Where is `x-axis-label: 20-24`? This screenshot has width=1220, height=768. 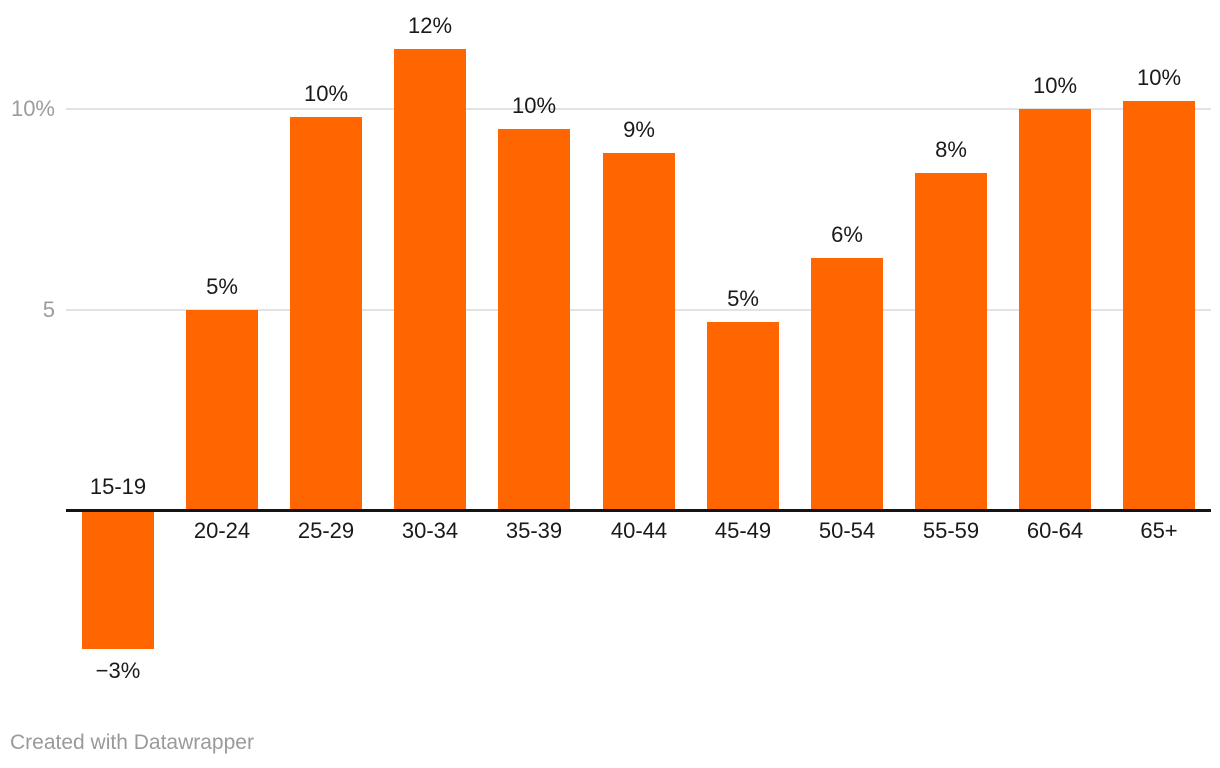
x-axis-label: 20-24 is located at coordinates (222, 530).